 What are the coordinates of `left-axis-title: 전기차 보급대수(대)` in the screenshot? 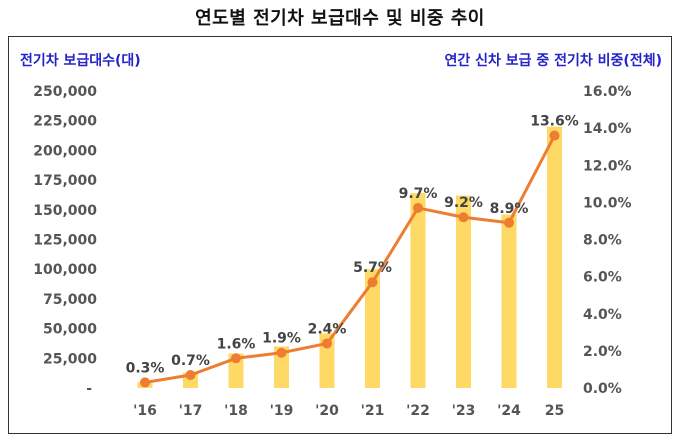 It's located at (80, 61).